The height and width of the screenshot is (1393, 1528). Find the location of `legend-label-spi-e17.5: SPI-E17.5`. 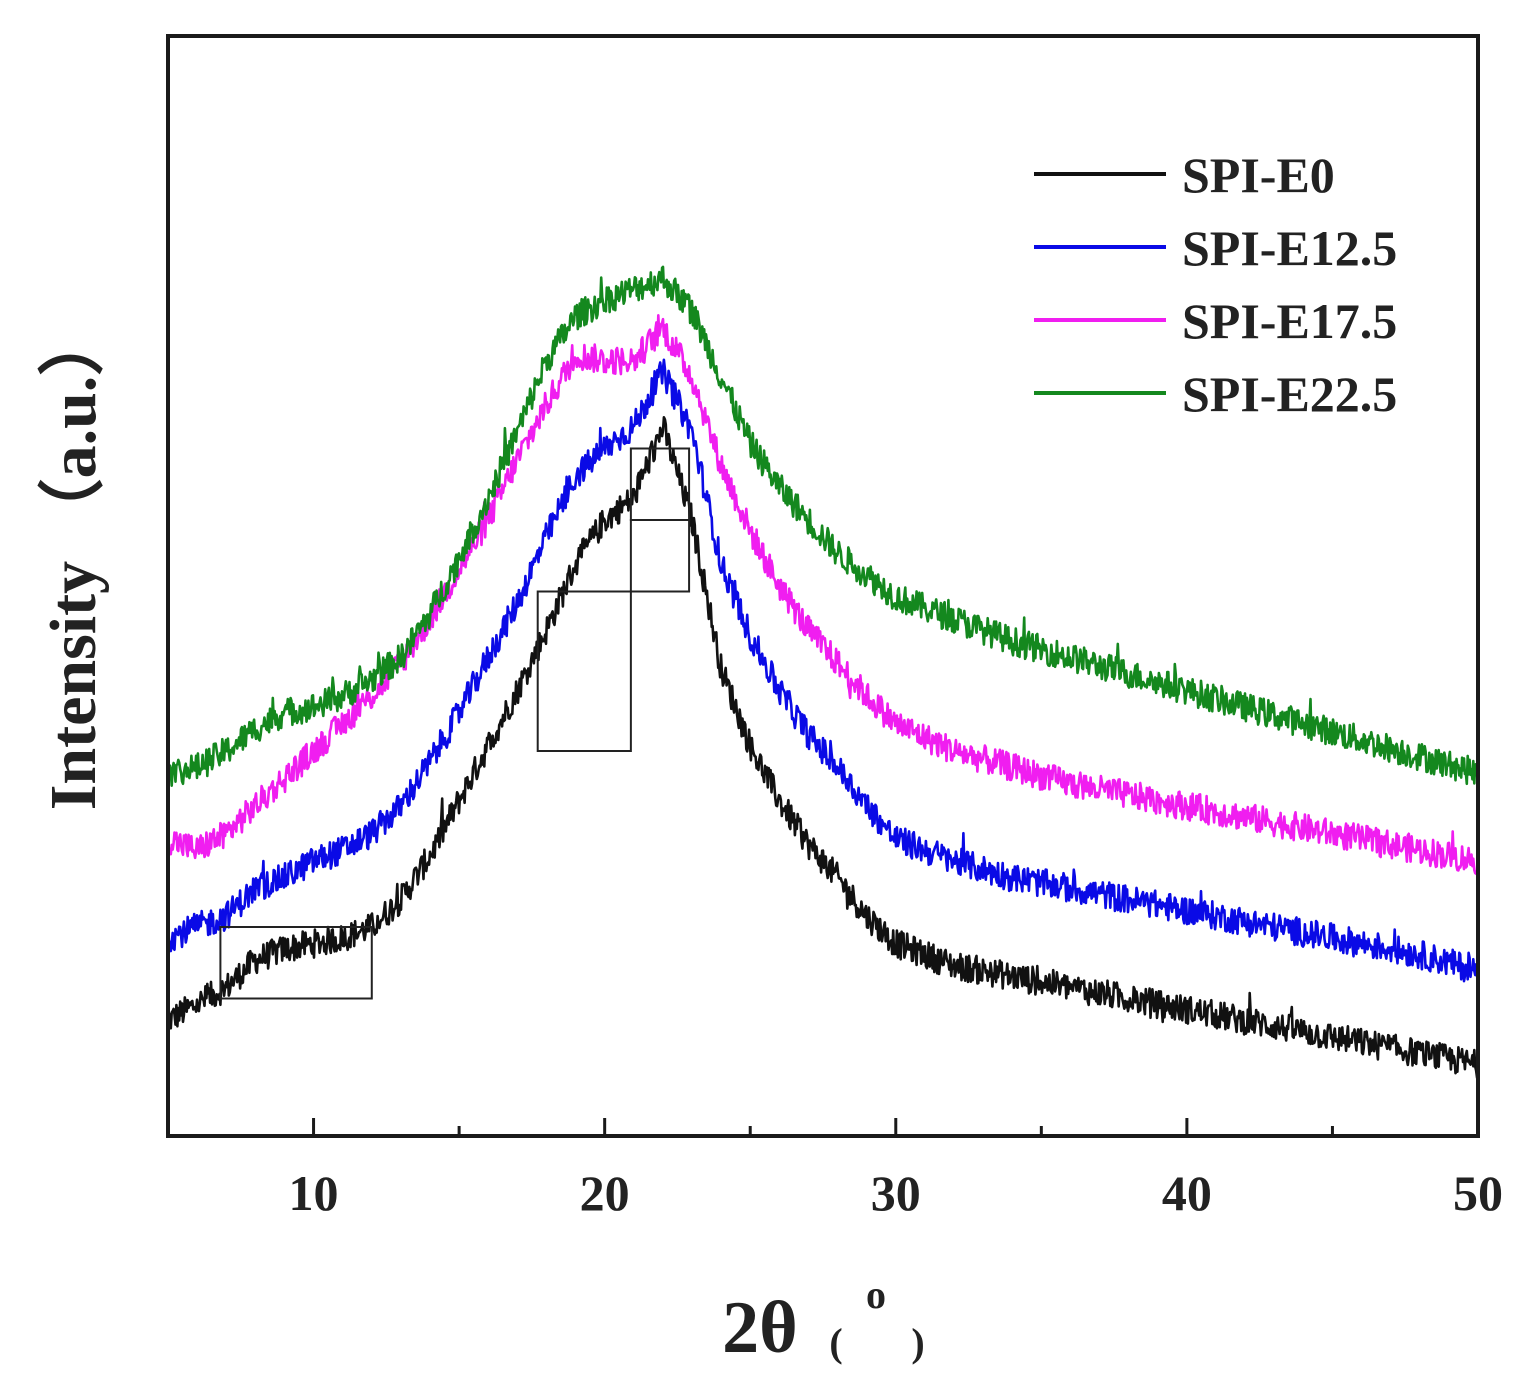

legend-label-spi-e17.5: SPI-E17.5 is located at coordinates (1289, 321).